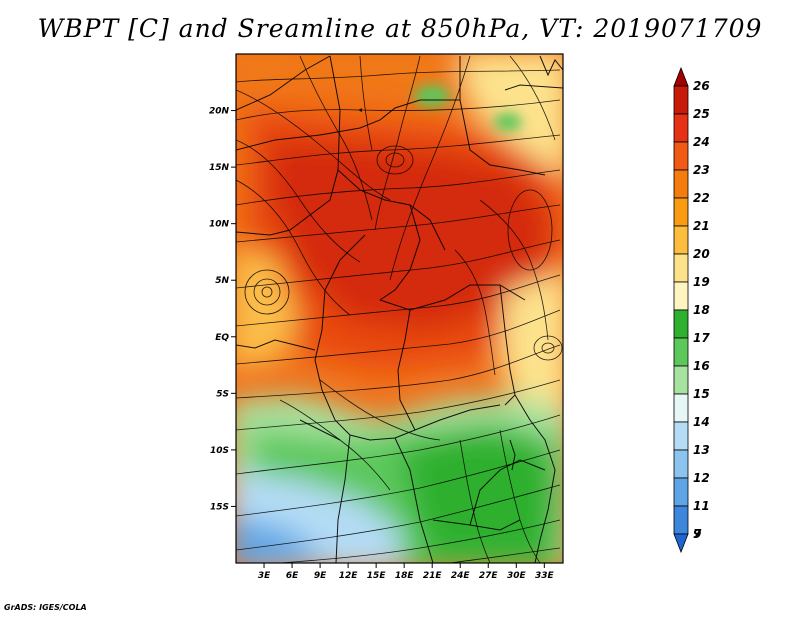 Image resolution: width=800 pixels, height=618 pixels. I want to click on latitude-axis: 20N 15N 10N 5N EQ 5S 10S 15S, so click(222, 309).